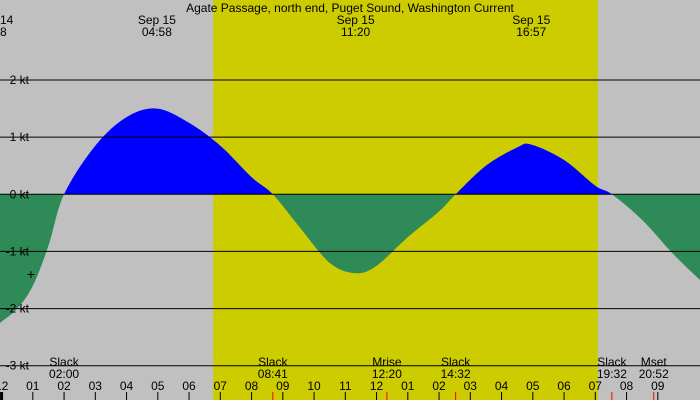 The image size is (700, 400). Describe the element at coordinates (658, 386) in the screenshot. I see `hour-label-22: 09` at that location.